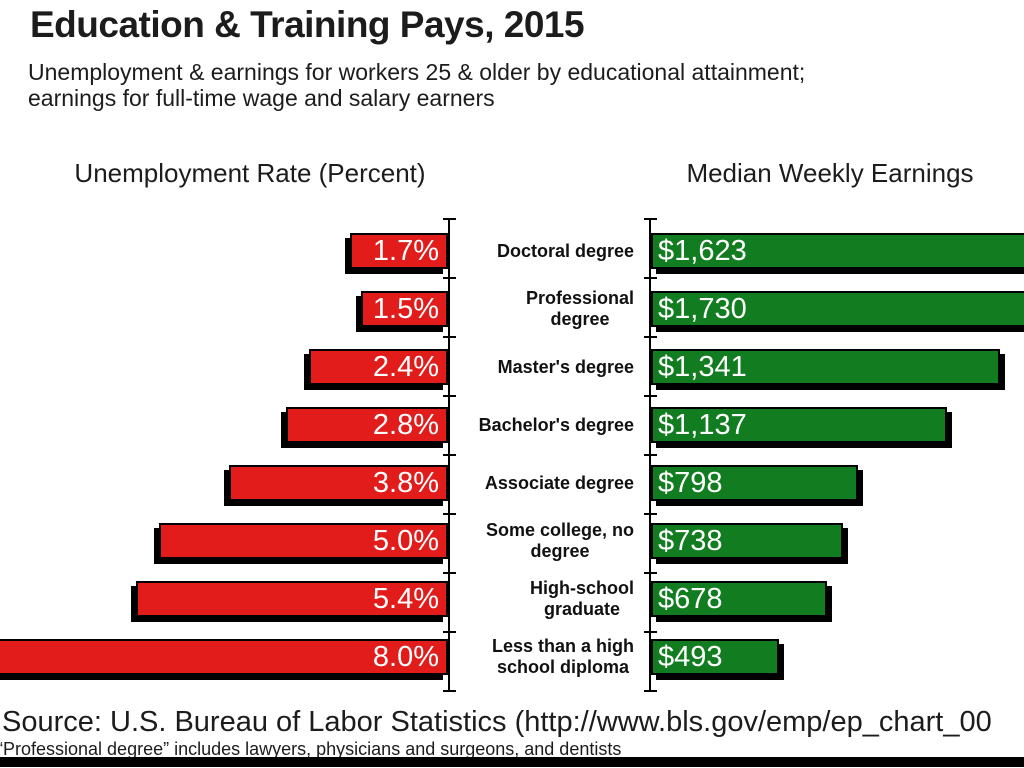 This screenshot has height=768, width=1024. I want to click on unemployment-bar: 3.8%, so click(338, 483).